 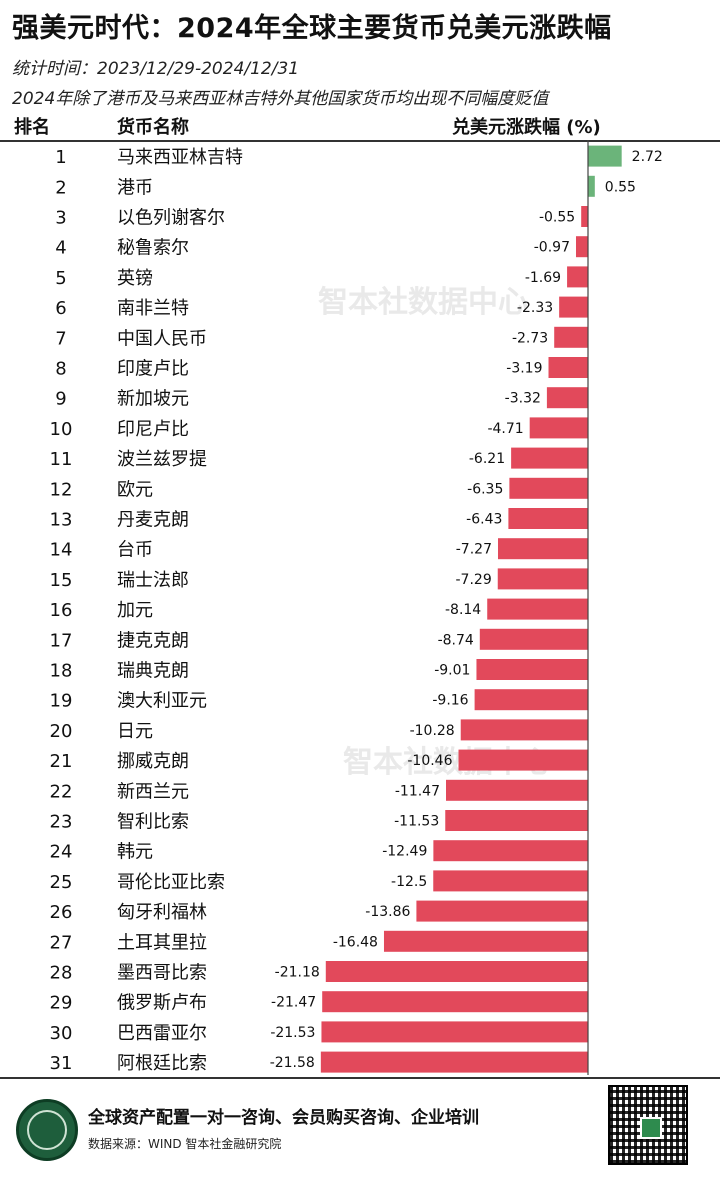 What do you see at coordinates (153, 640) in the screenshot?
I see `currency-name: 捷克克朗` at bounding box center [153, 640].